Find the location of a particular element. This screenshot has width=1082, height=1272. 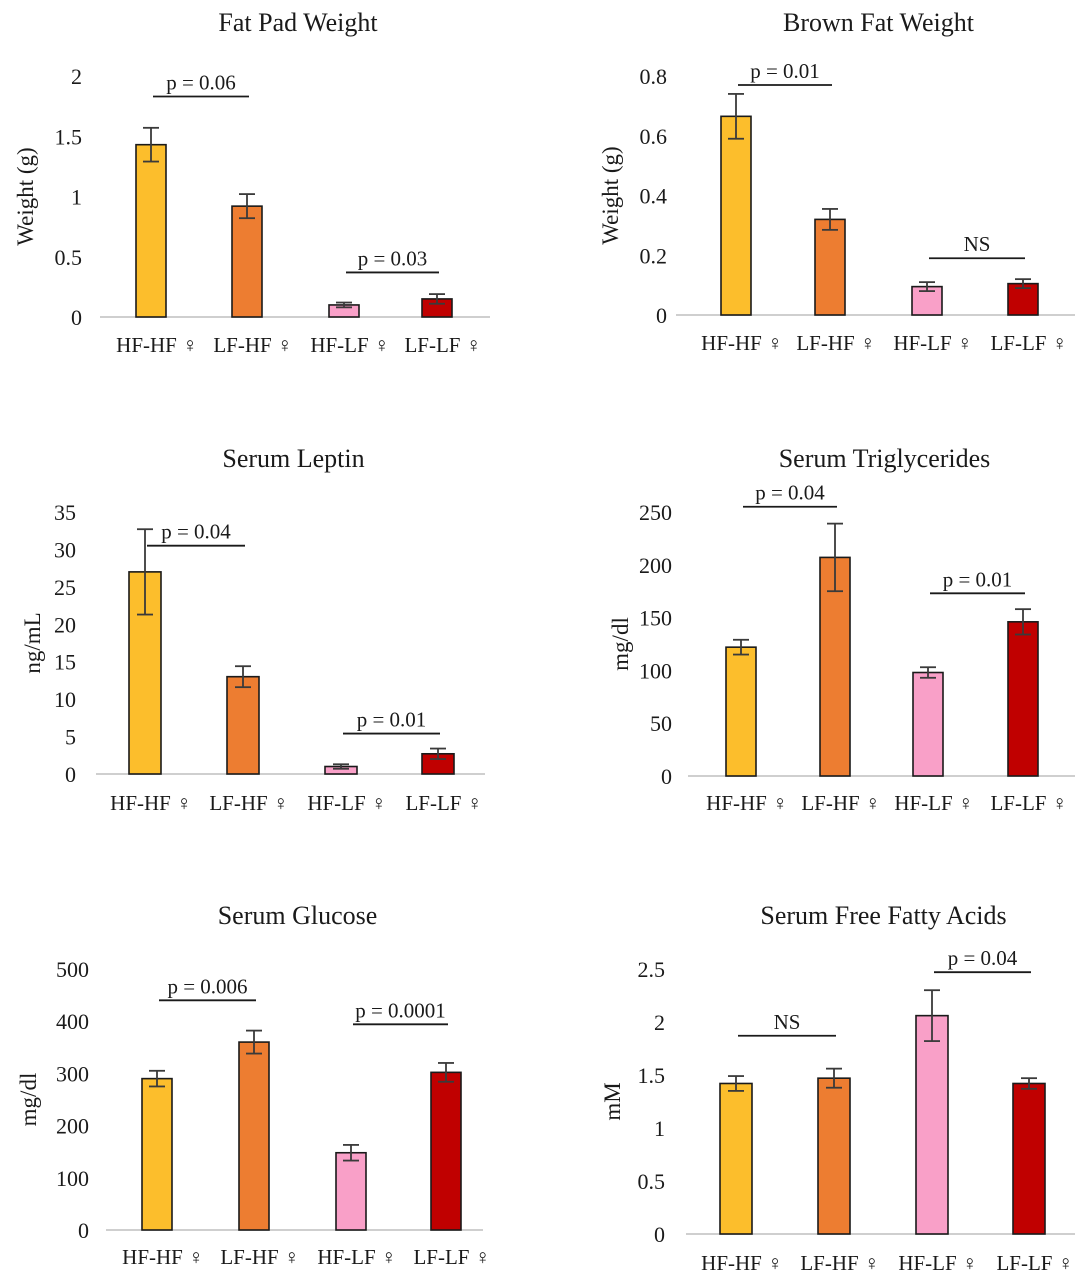

y-axis-label: mM is located at coordinates (612, 1101).